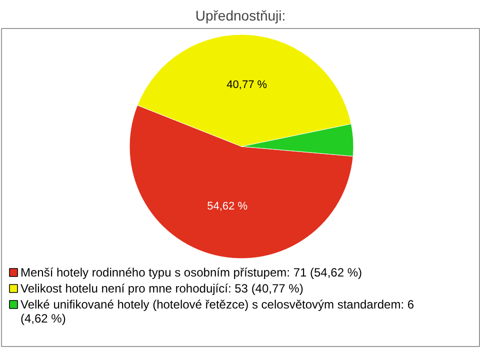  Describe the element at coordinates (227, 206) in the screenshot. I see `data-label: 54,62 %` at that location.